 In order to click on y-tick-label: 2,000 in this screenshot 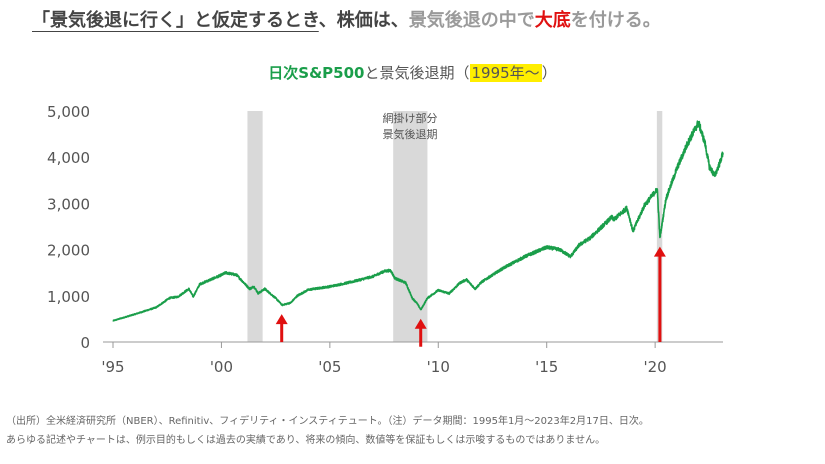, I will do `click(68, 251)`.